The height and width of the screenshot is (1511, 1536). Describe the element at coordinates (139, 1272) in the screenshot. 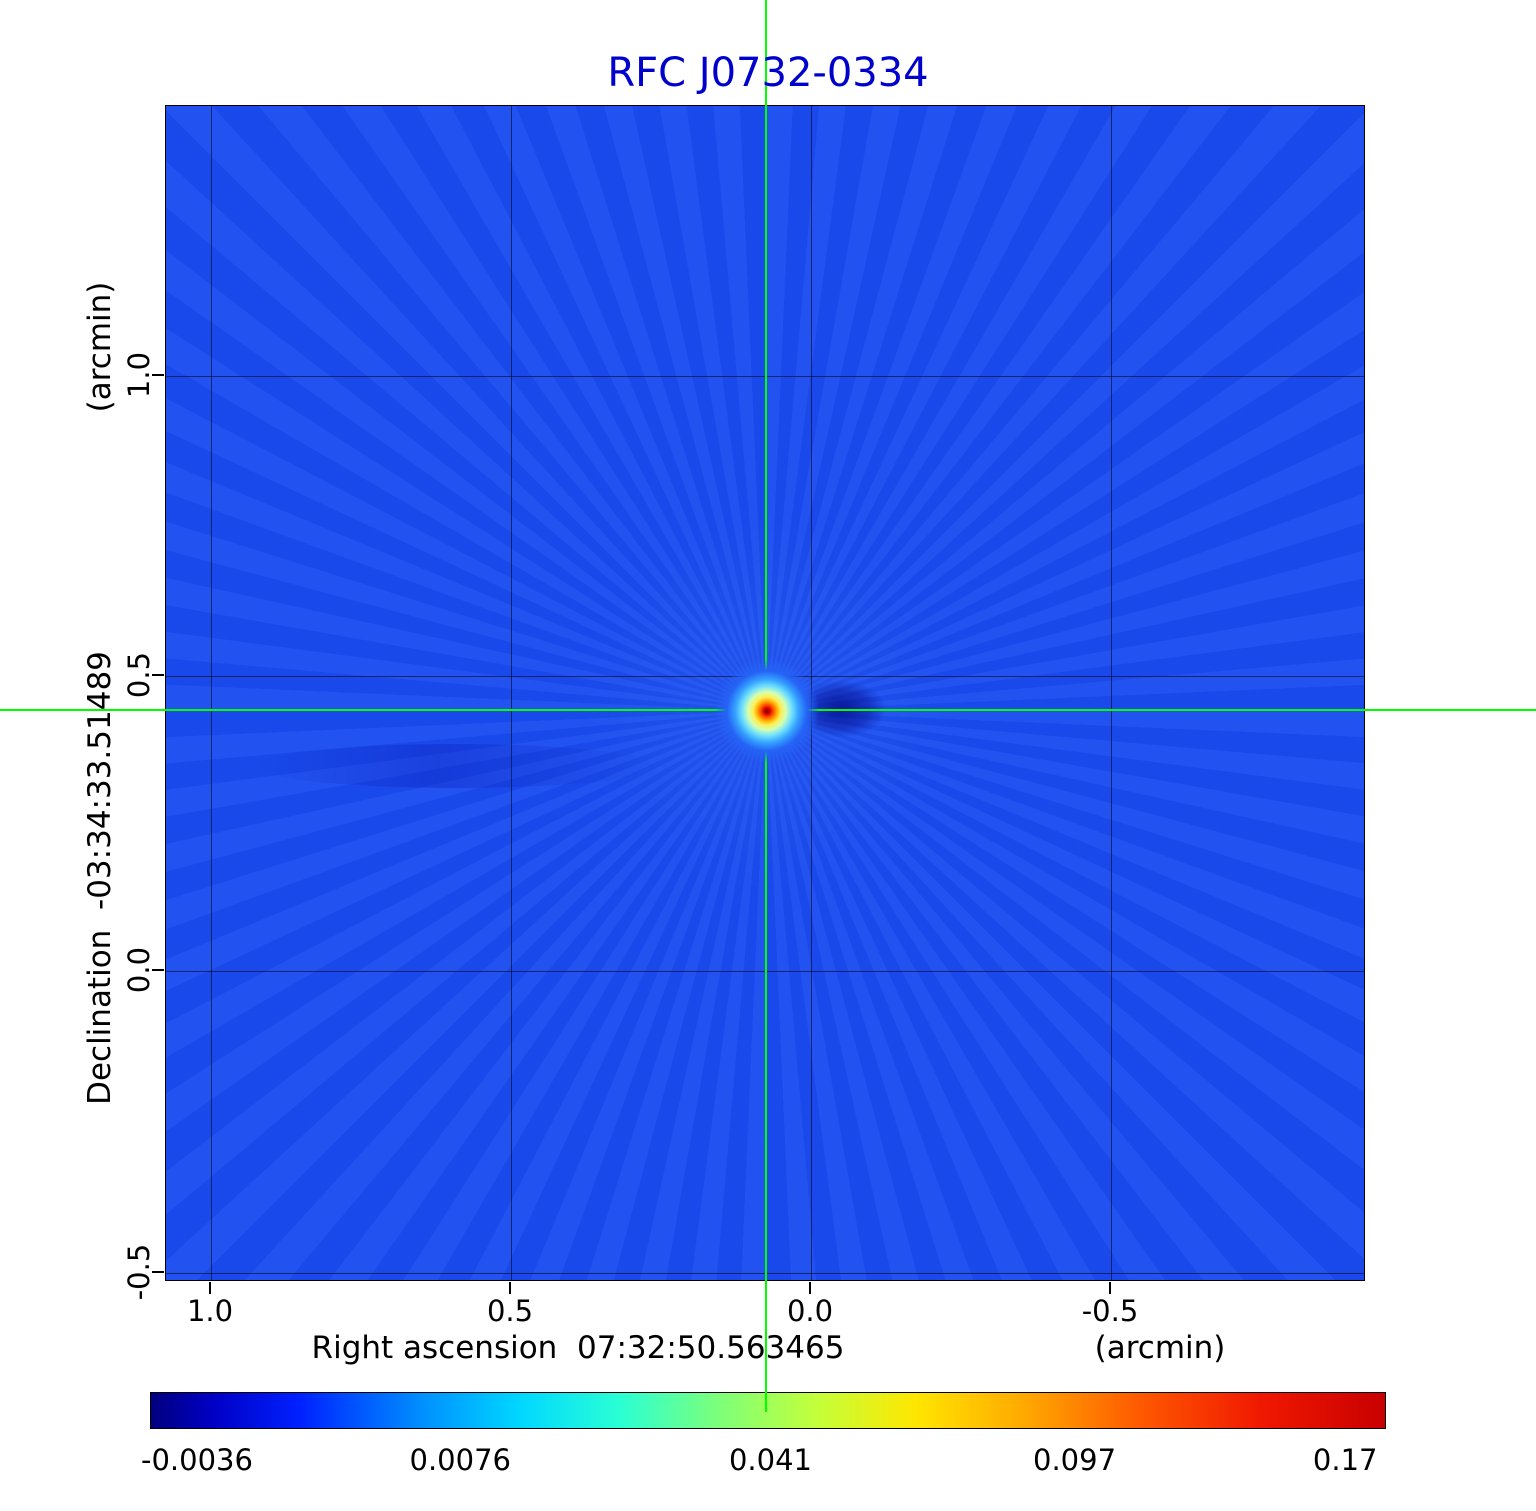

I see `y-tick-label: -0.5` at that location.